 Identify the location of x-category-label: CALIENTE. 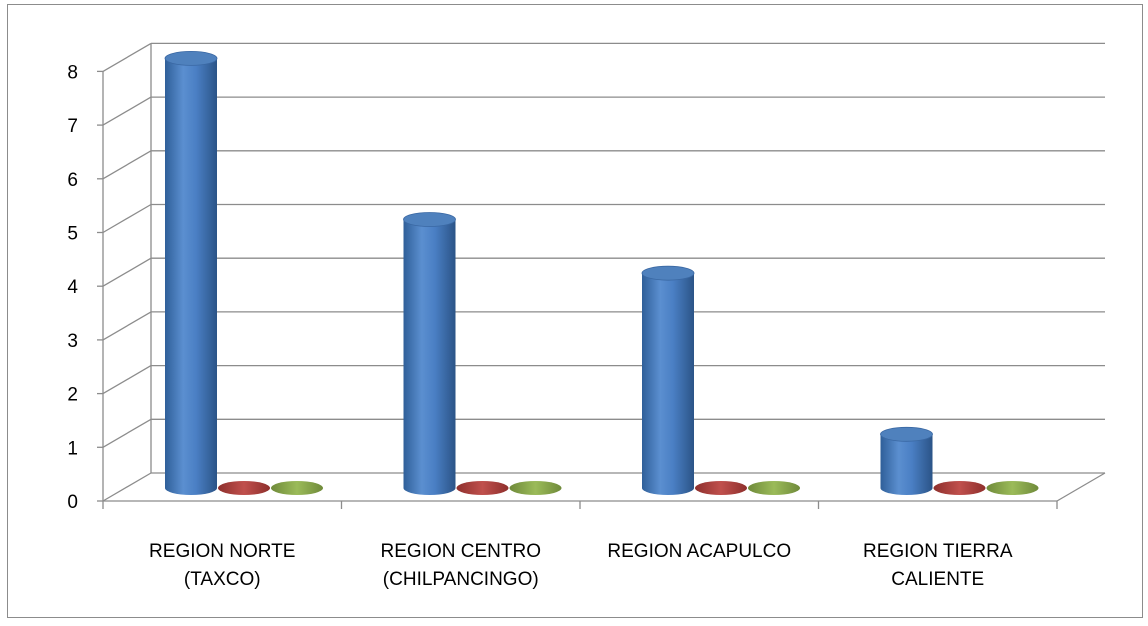
(937, 579).